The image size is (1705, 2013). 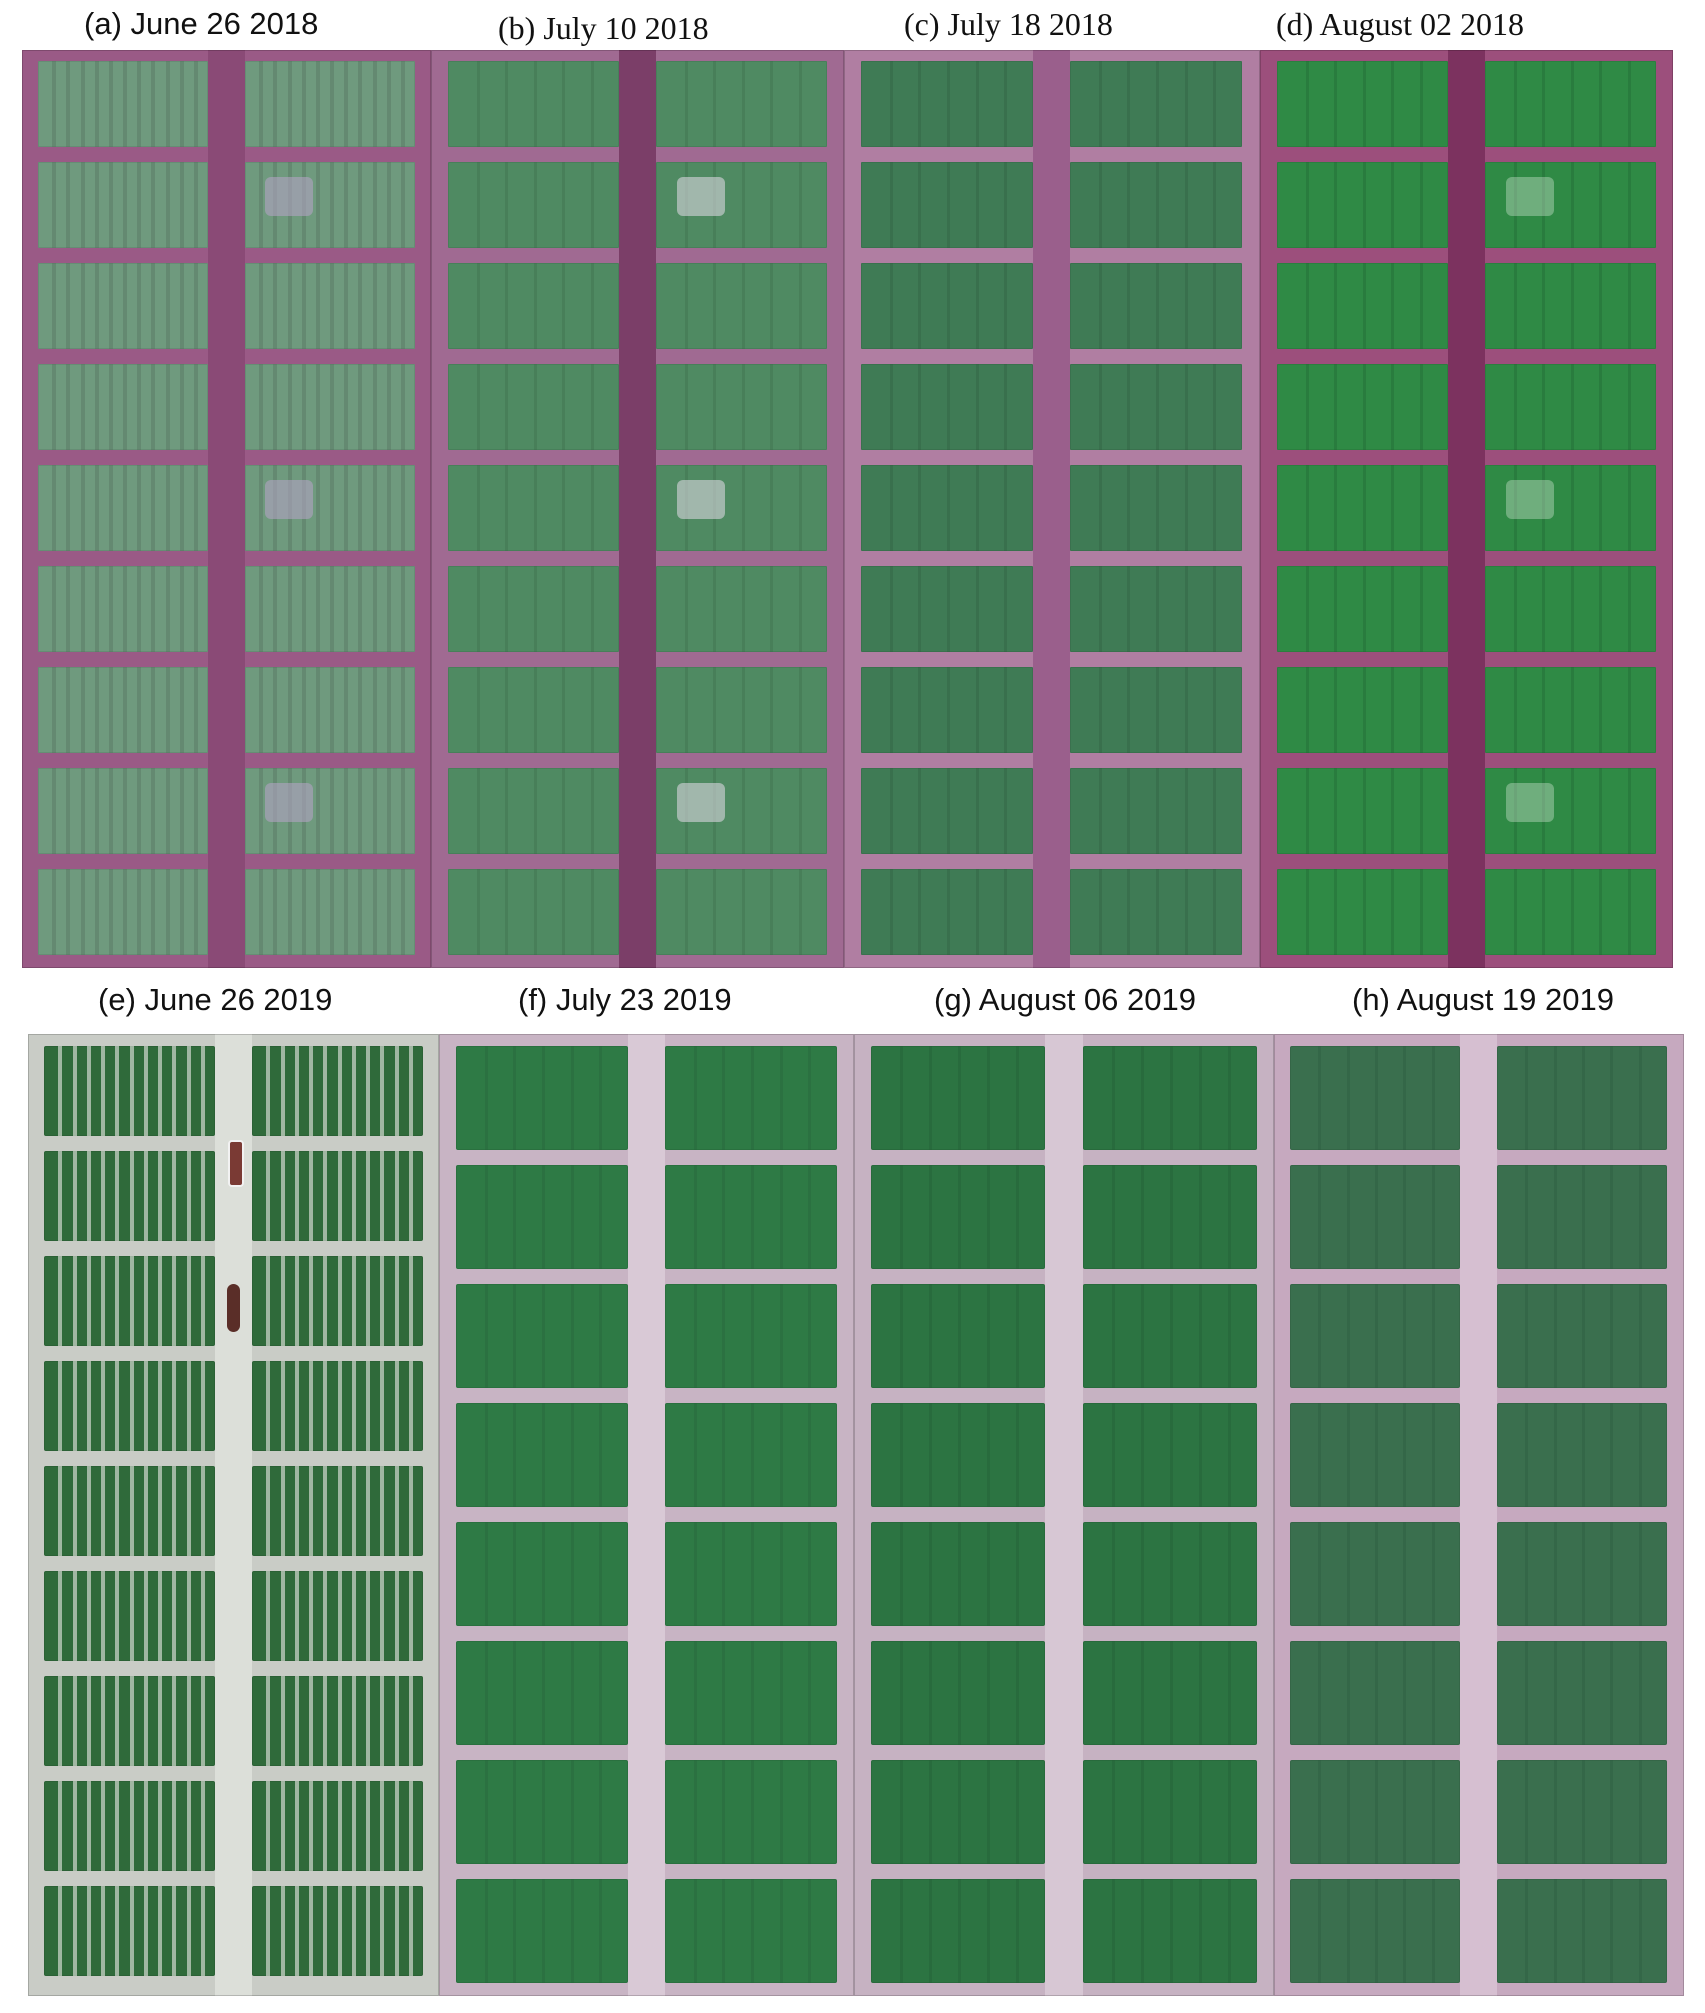 What do you see at coordinates (646, 1515) in the screenshot?
I see `panel-border` at bounding box center [646, 1515].